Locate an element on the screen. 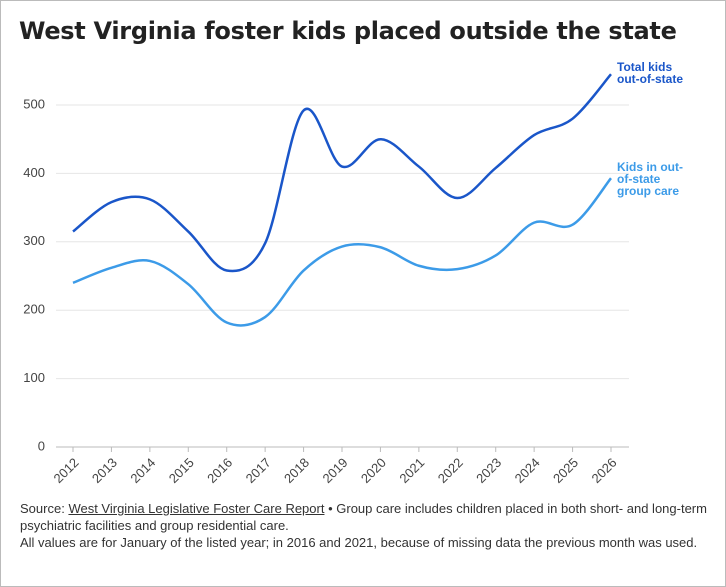 This screenshot has height=587, width=726. x-tick-label: 2020 is located at coordinates (373, 470).